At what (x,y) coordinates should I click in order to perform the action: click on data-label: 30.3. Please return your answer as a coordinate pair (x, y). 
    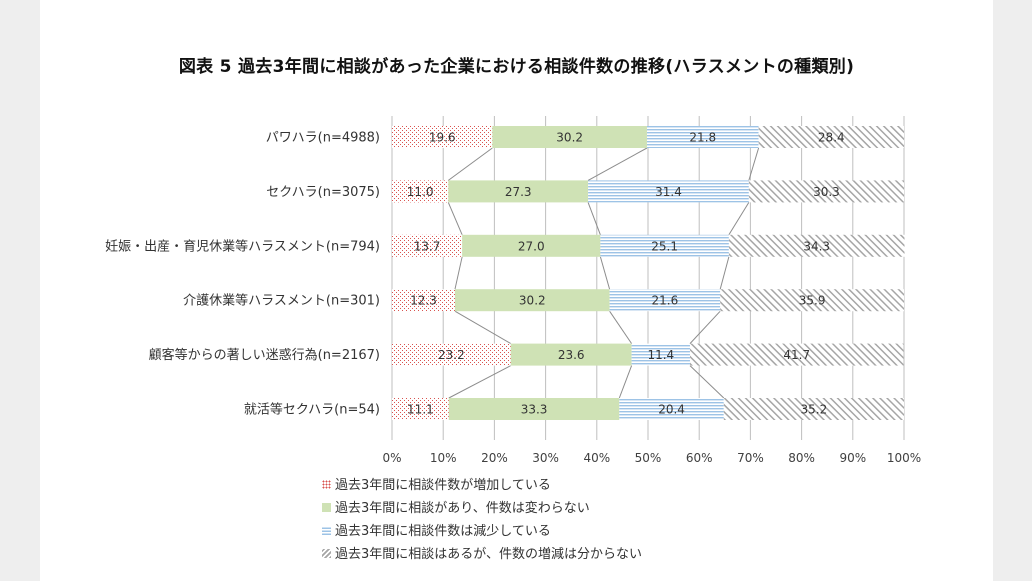
    Looking at the image, I should click on (826, 192).